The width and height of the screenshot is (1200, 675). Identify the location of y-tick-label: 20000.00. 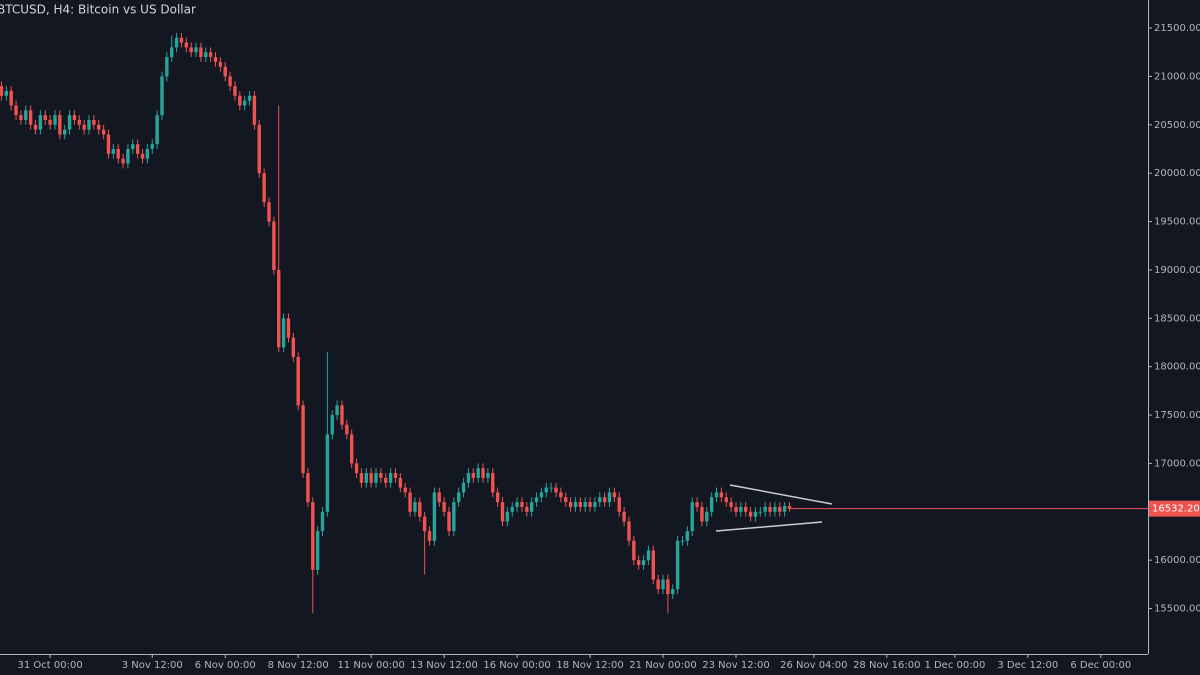
(1177, 173).